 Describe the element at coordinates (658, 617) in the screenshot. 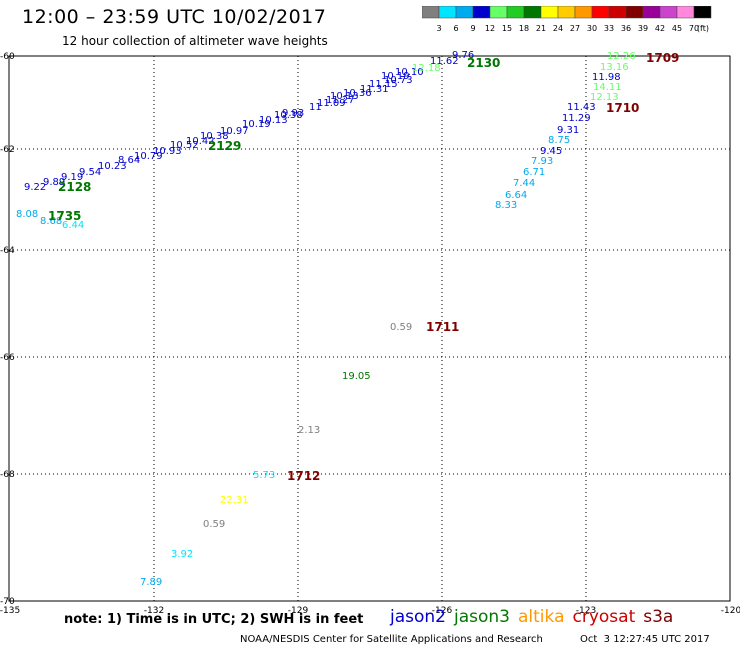

I see `satellite-source-label: s3a` at that location.